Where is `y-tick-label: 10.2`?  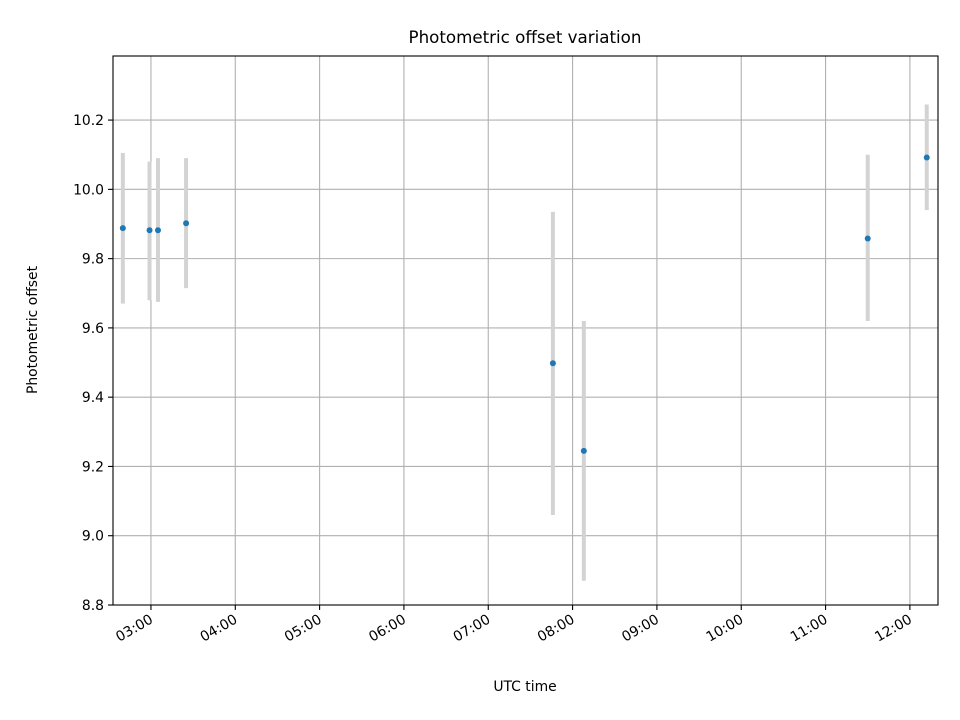
y-tick-label: 10.2 is located at coordinates (88, 121).